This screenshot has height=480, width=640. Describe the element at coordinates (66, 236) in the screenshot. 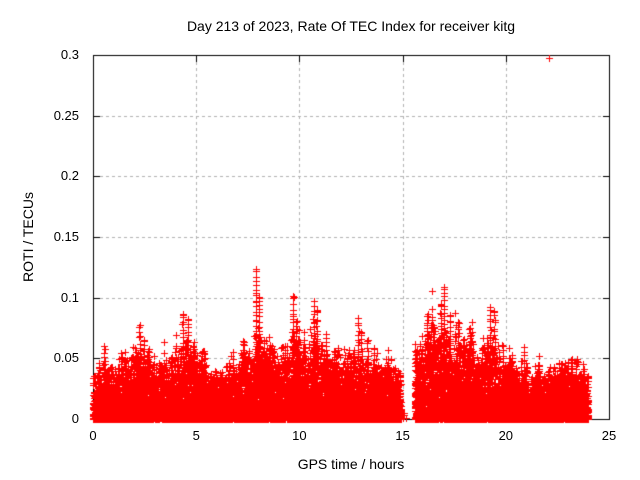

I see `y-tick-label: 0.15` at that location.